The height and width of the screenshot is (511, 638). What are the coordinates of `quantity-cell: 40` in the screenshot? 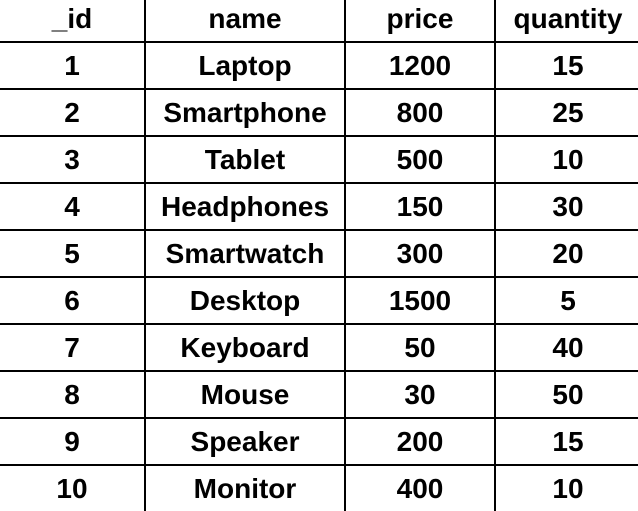 It's located at (566, 348).